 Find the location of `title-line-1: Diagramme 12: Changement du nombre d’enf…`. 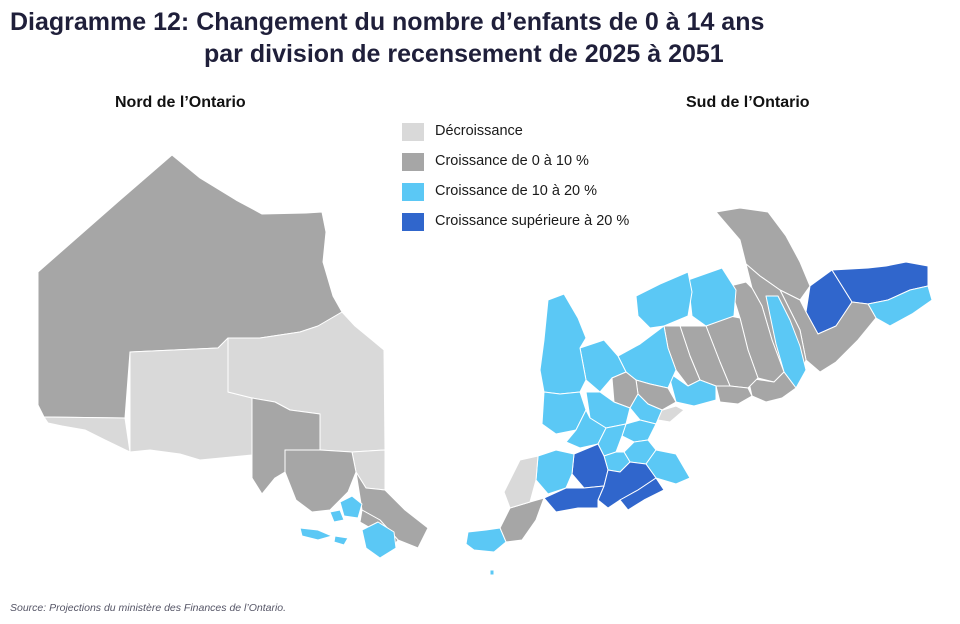

title-line-1: Diagramme 12: Changement du nombre d’enf… is located at coordinates (387, 22).